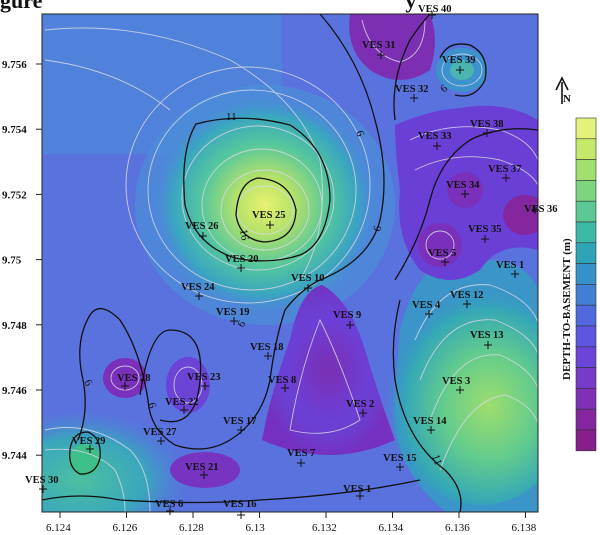 This screenshot has width=600, height=535. What do you see at coordinates (58, 528) in the screenshot?
I see `x-tick-label: 6.124` at bounding box center [58, 528].